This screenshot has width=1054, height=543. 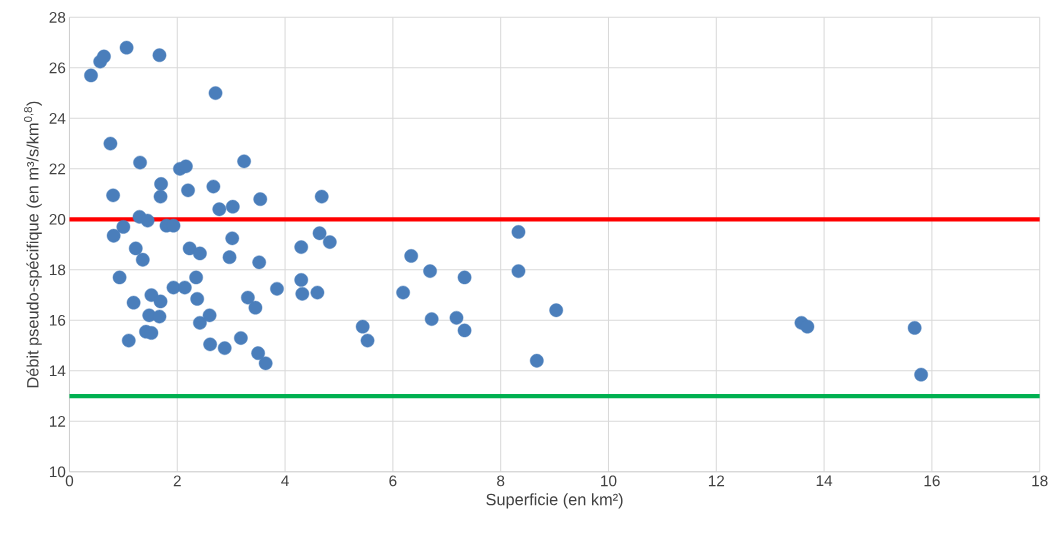 I want to click on y-tick-label: 24, so click(x=57, y=118).